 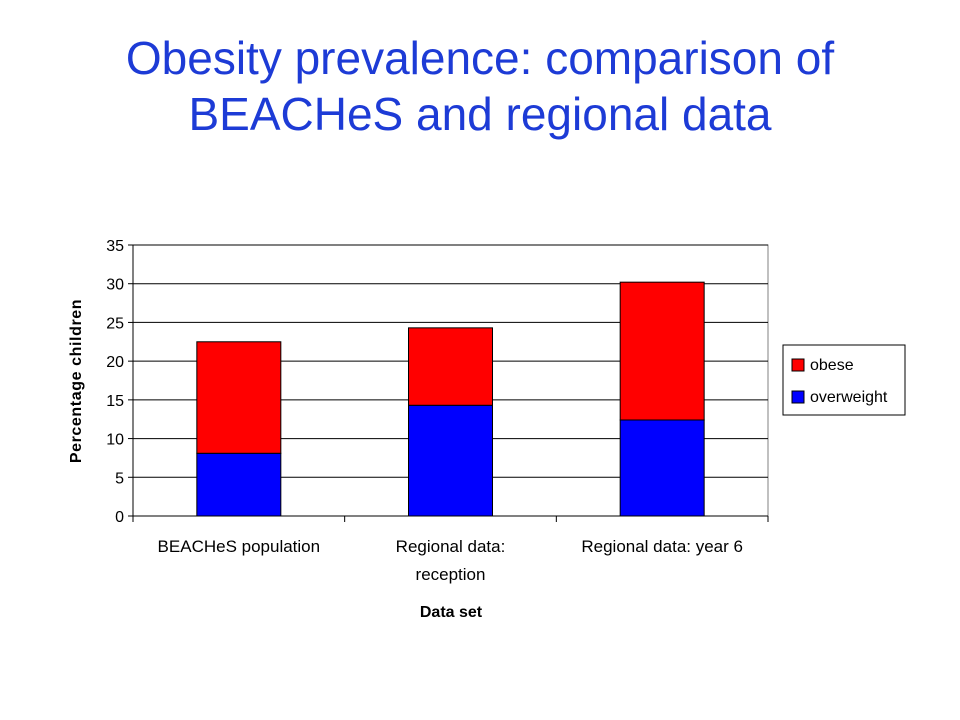 What do you see at coordinates (798, 397) in the screenshot?
I see `legend-swatch-overweight` at bounding box center [798, 397].